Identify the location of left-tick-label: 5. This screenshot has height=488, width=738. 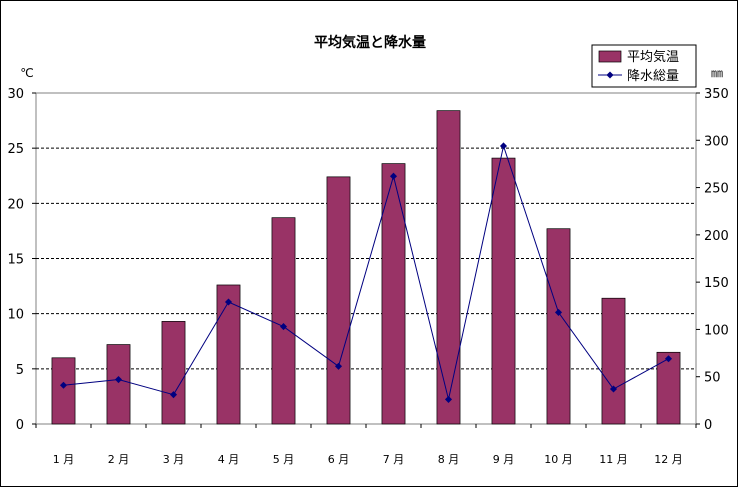
(20, 370).